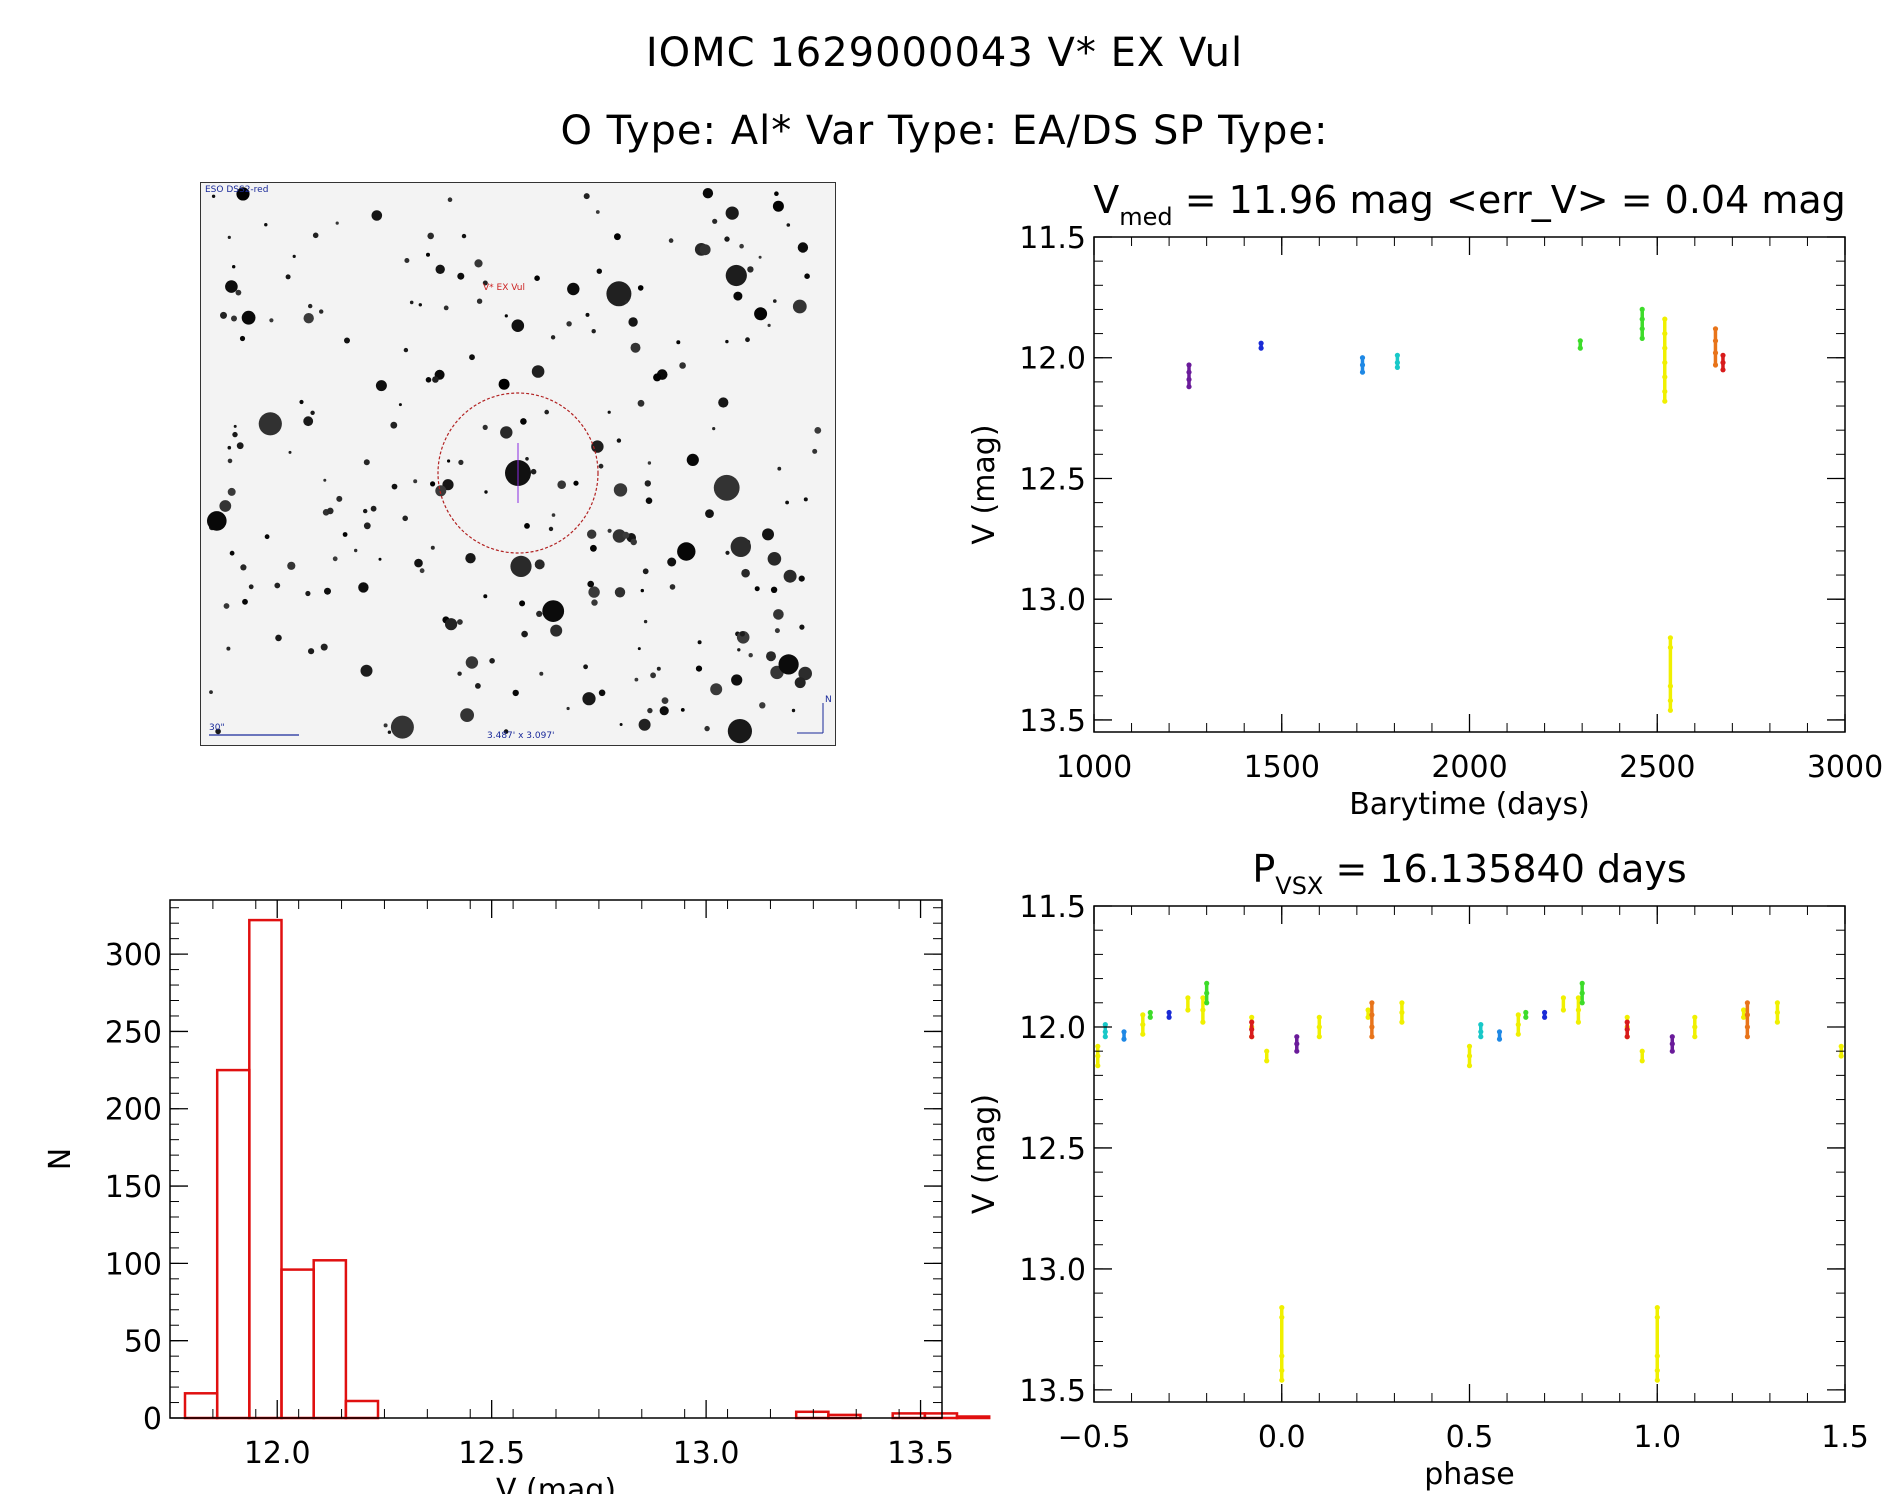  I want to click on x-tick-label: 12.5, so click(491, 1453).